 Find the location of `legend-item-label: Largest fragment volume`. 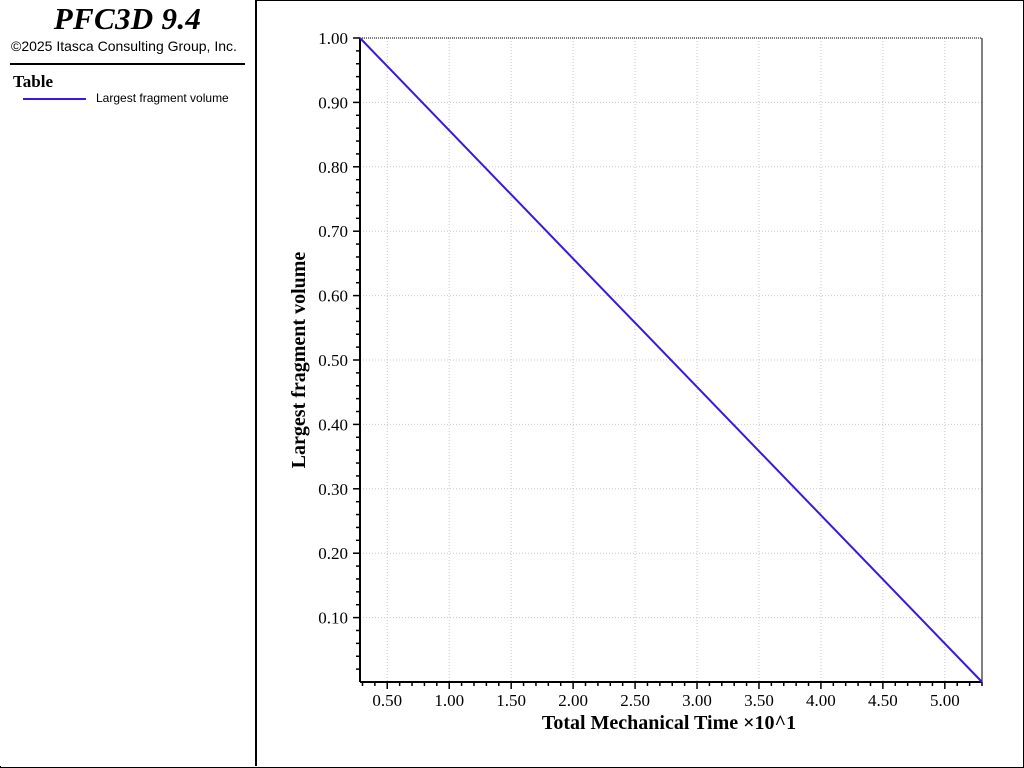

legend-item-label: Largest fragment volume is located at coordinates (162, 98).